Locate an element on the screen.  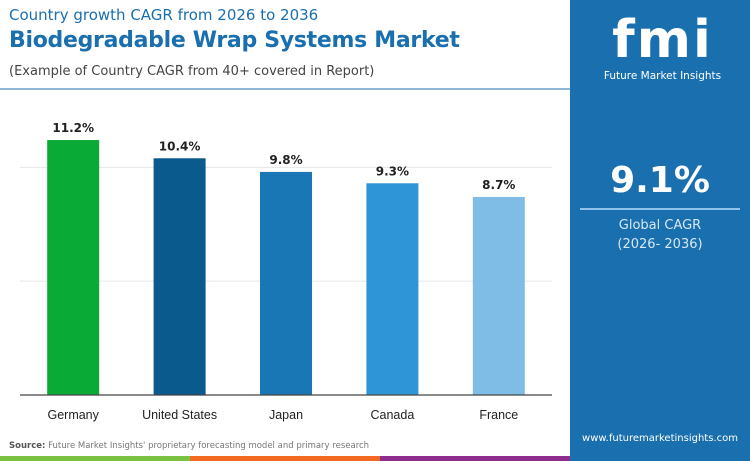
fmi-logo: fmi Future Market Insights is located at coordinates (662, 46).